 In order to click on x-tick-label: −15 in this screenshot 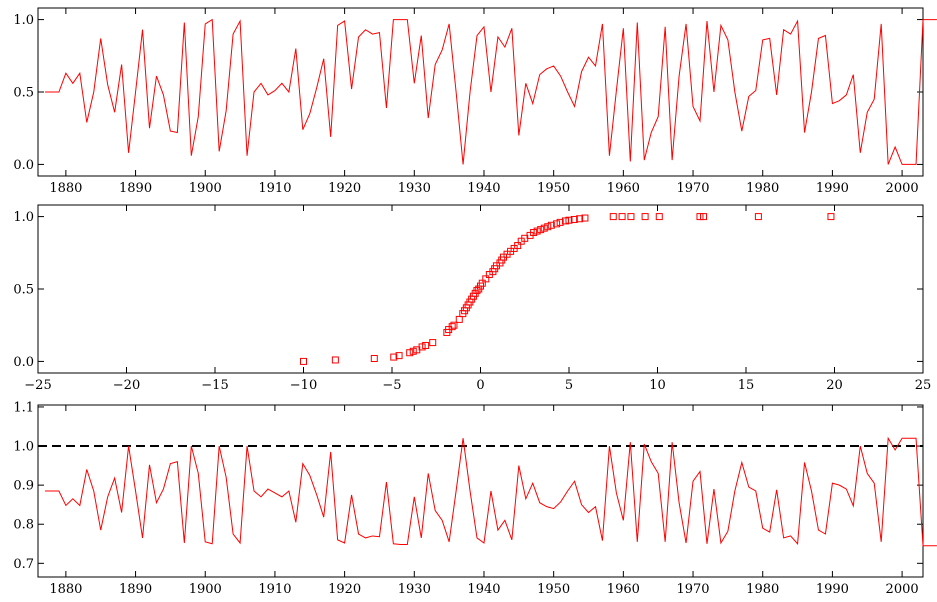, I will do `click(214, 385)`.